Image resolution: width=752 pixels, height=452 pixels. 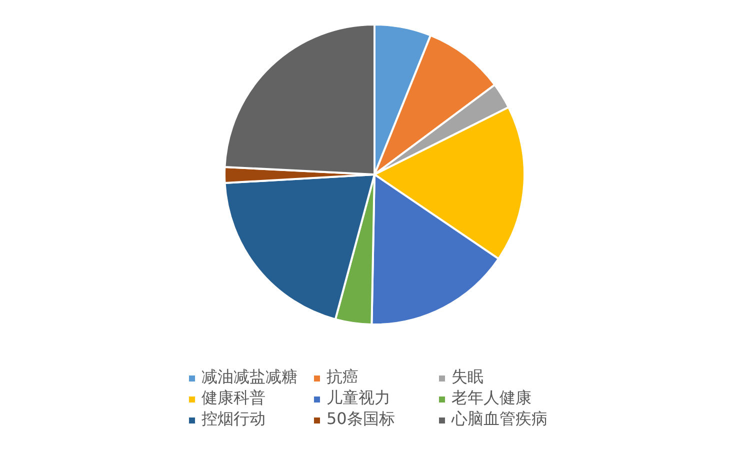 I want to click on legend-label: 失眠, so click(x=468, y=377).